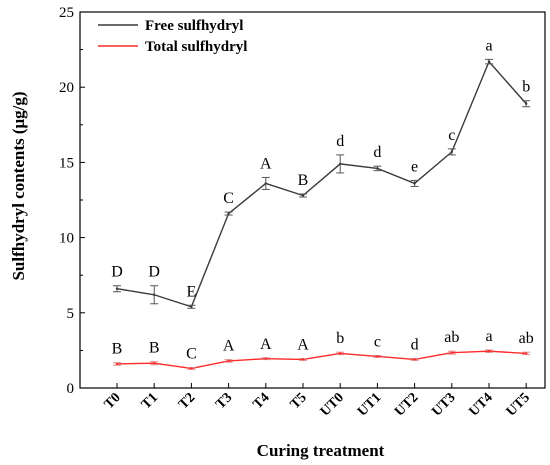 This screenshot has width=550, height=465. What do you see at coordinates (72, 201) in the screenshot?
I see `y-axis-ticks: 0 5 10 15 20 25` at bounding box center [72, 201].